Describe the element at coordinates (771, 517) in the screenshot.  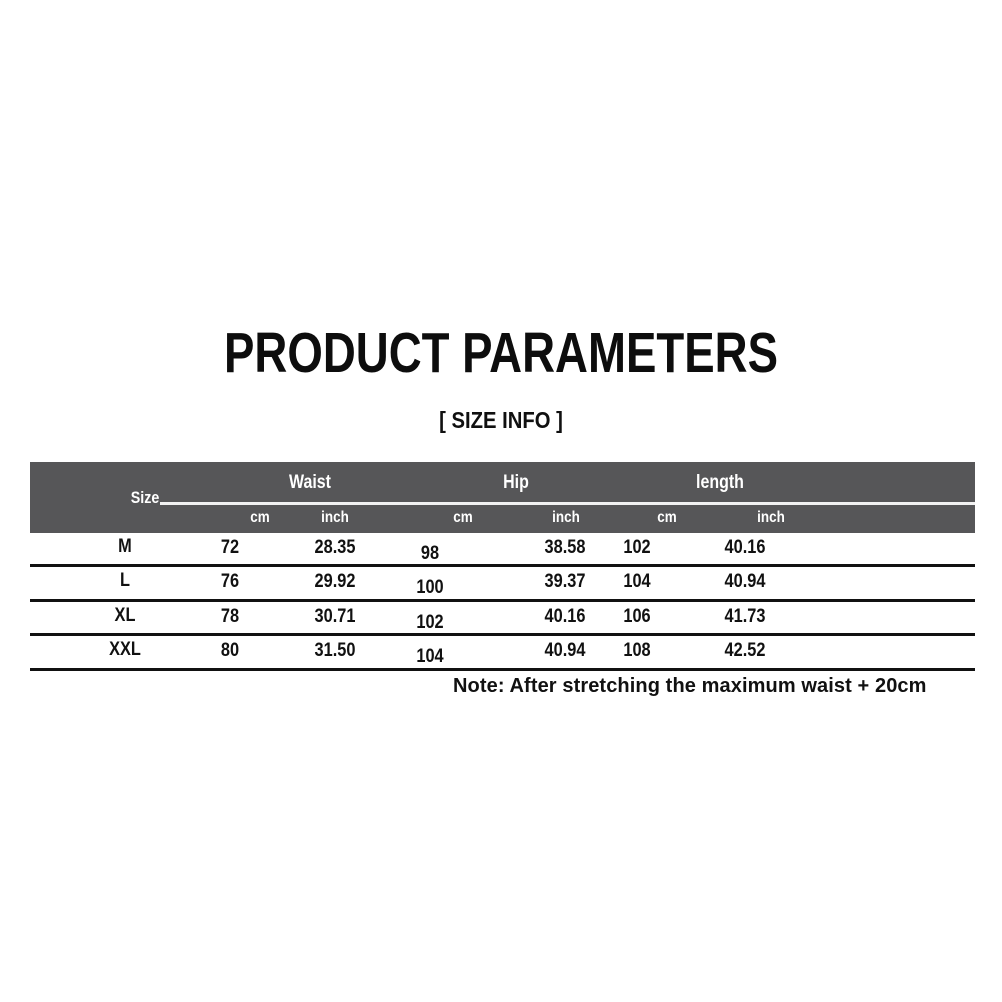
I see `header-unit-length-inch: inch` at that location.